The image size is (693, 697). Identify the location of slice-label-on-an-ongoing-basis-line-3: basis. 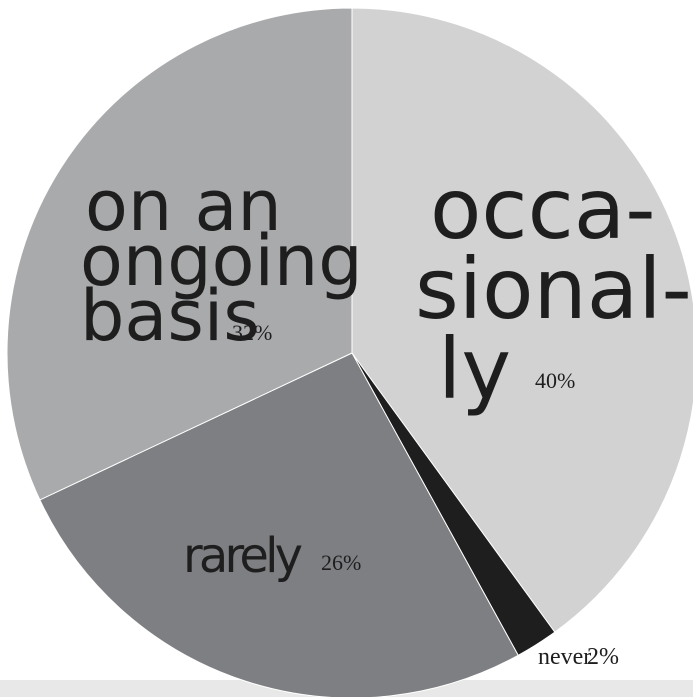
(170, 316).